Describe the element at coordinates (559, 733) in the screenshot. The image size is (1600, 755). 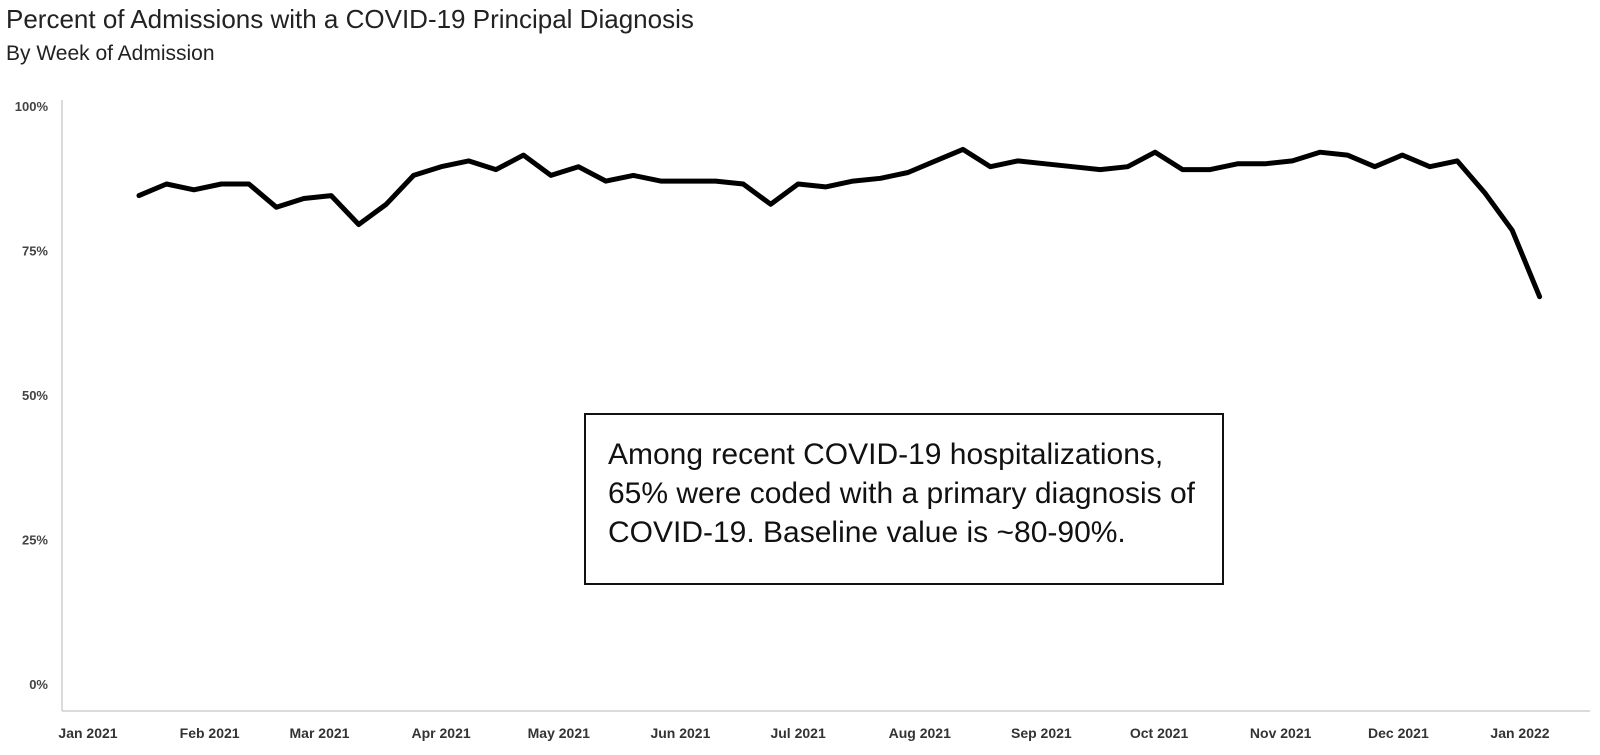
I see `x-tick-label: May 2021` at that location.